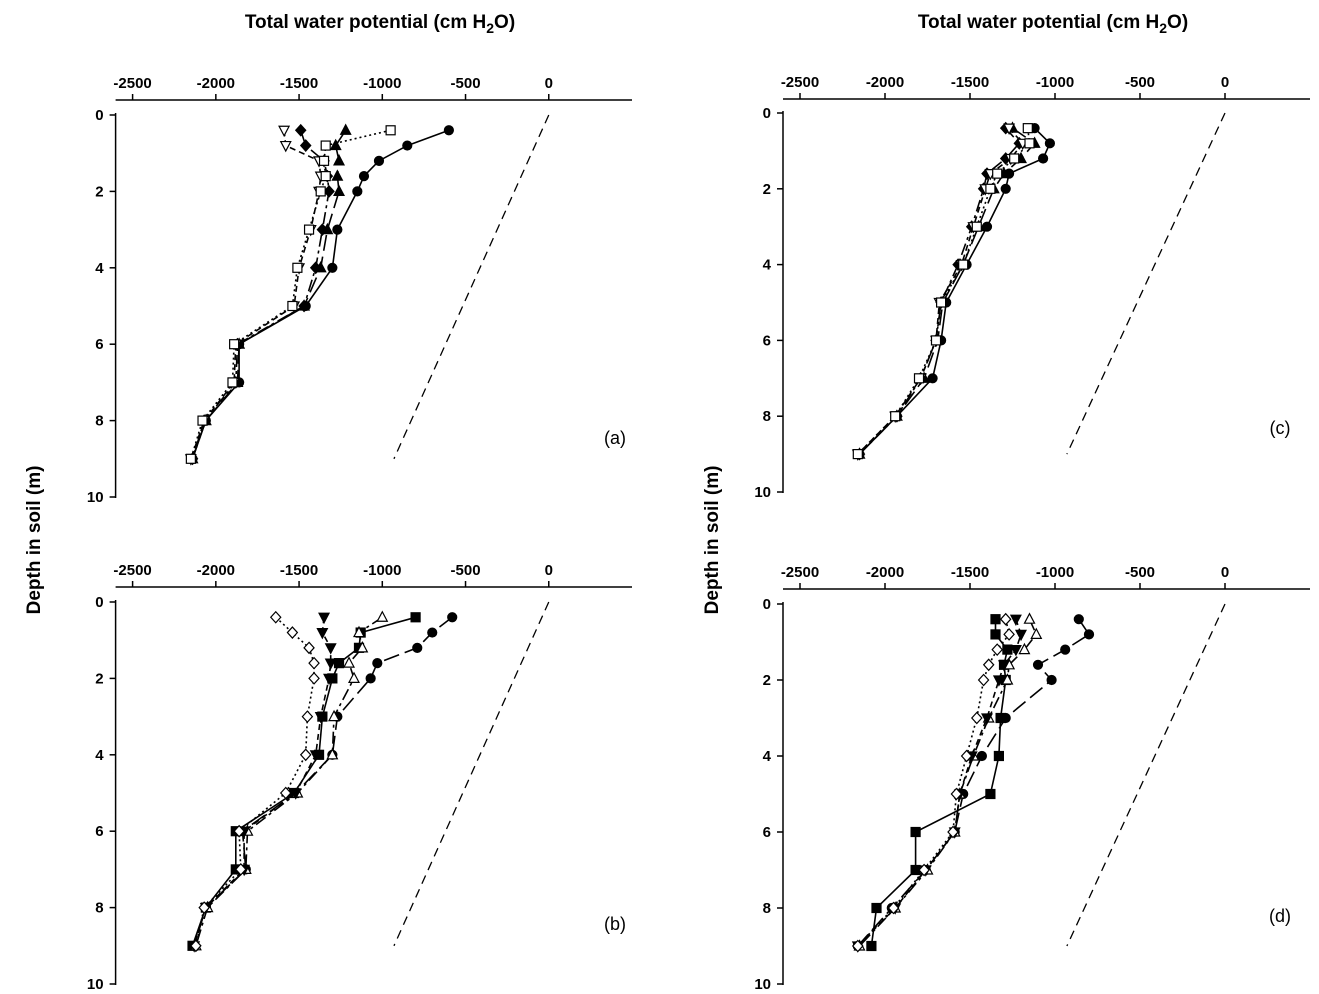  I want to click on panel-label: (c), so click(1280, 428).